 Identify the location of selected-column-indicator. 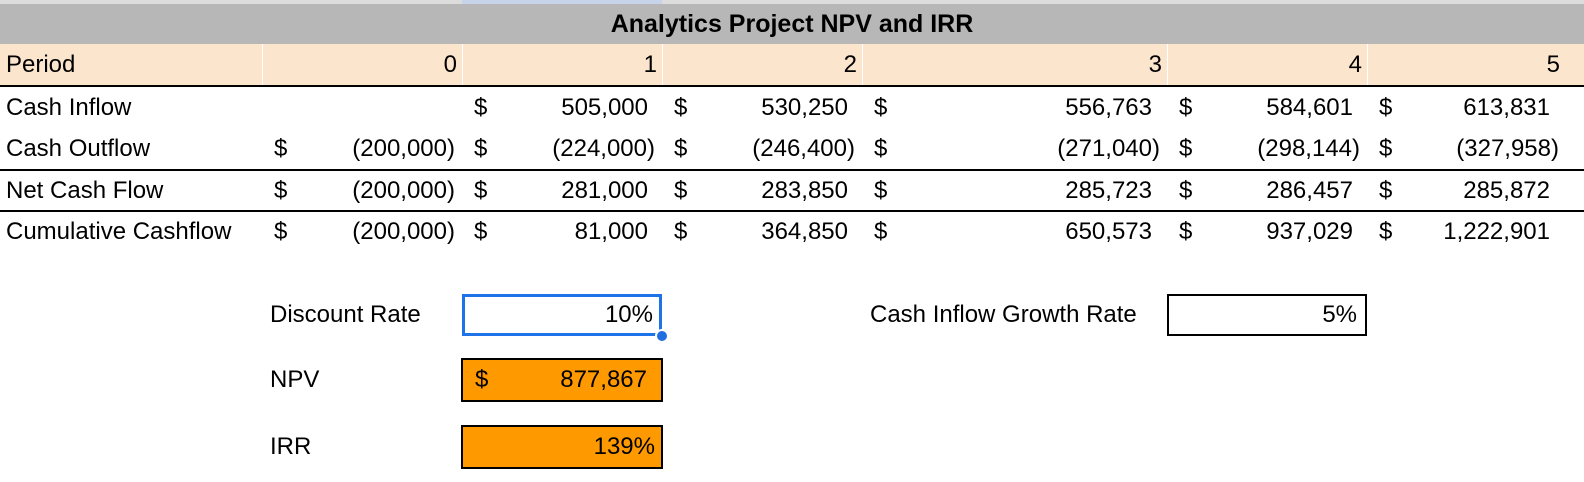
(562, 2).